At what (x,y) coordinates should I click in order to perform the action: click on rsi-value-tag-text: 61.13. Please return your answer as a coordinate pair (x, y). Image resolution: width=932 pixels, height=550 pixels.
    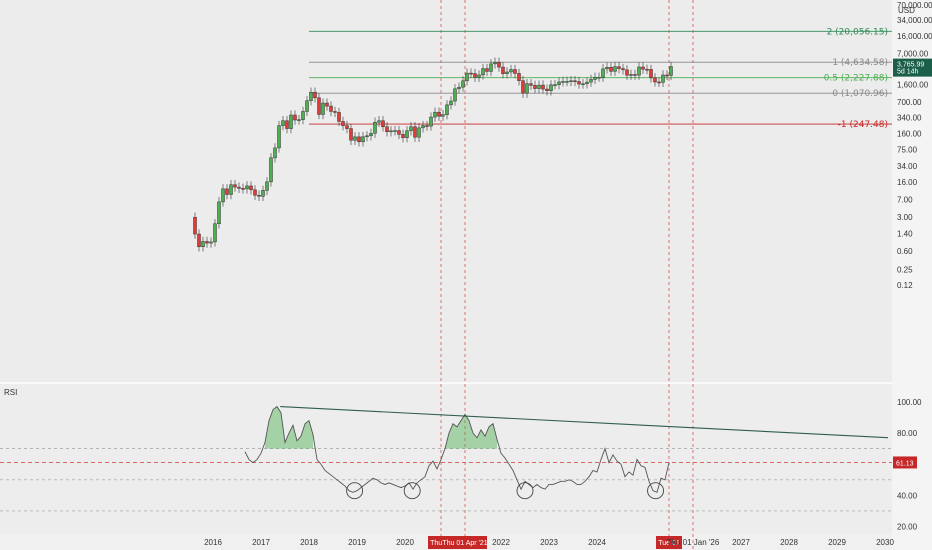
    Looking at the image, I should click on (905, 463).